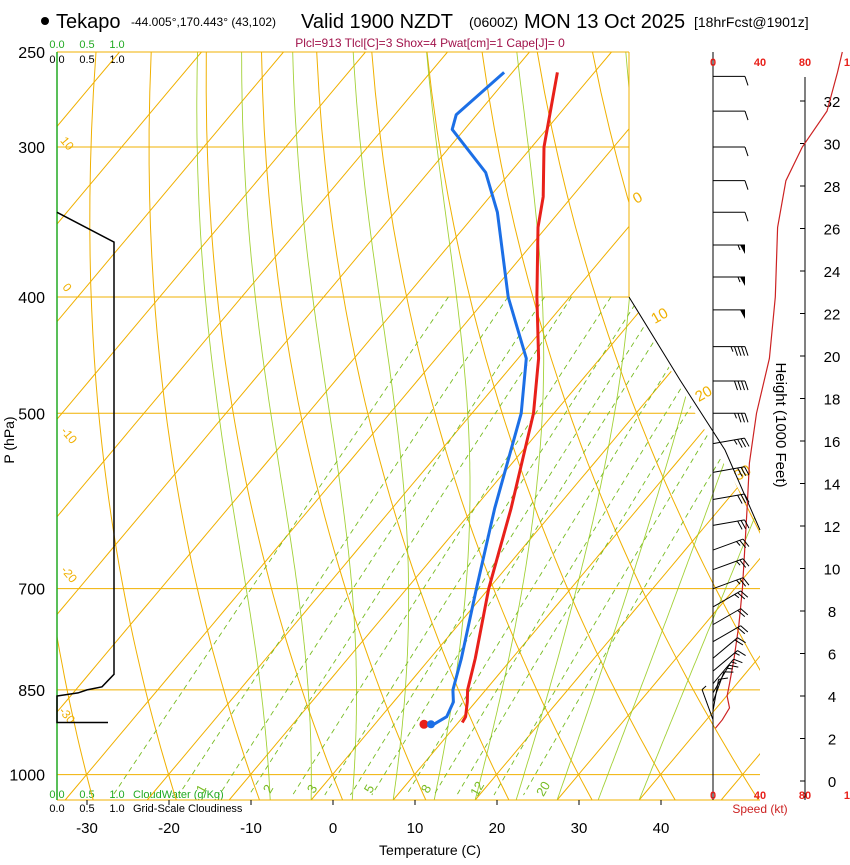  What do you see at coordinates (56, 45) in the screenshot?
I see `cloudwater-top-tick-0: 0.0` at bounding box center [56, 45].